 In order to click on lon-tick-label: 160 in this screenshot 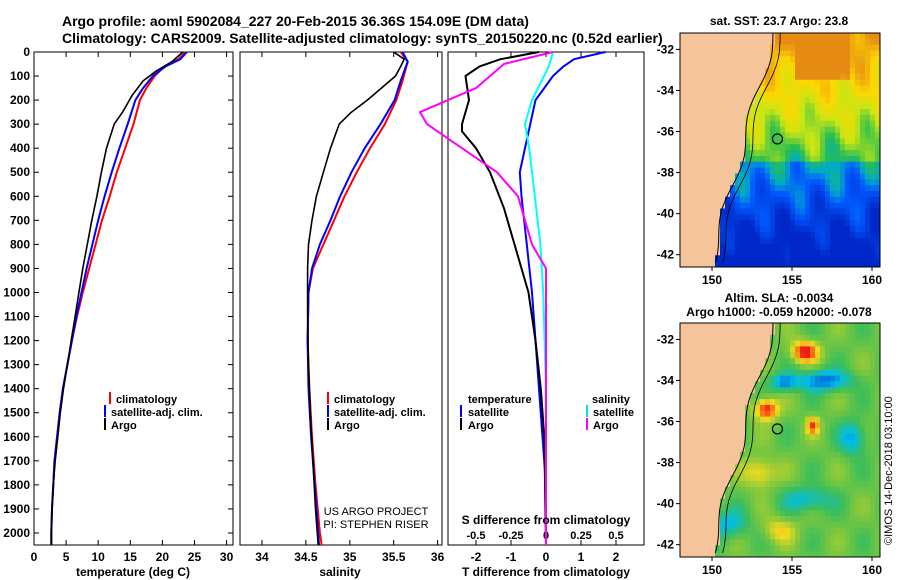, I will do `click(872, 570)`.